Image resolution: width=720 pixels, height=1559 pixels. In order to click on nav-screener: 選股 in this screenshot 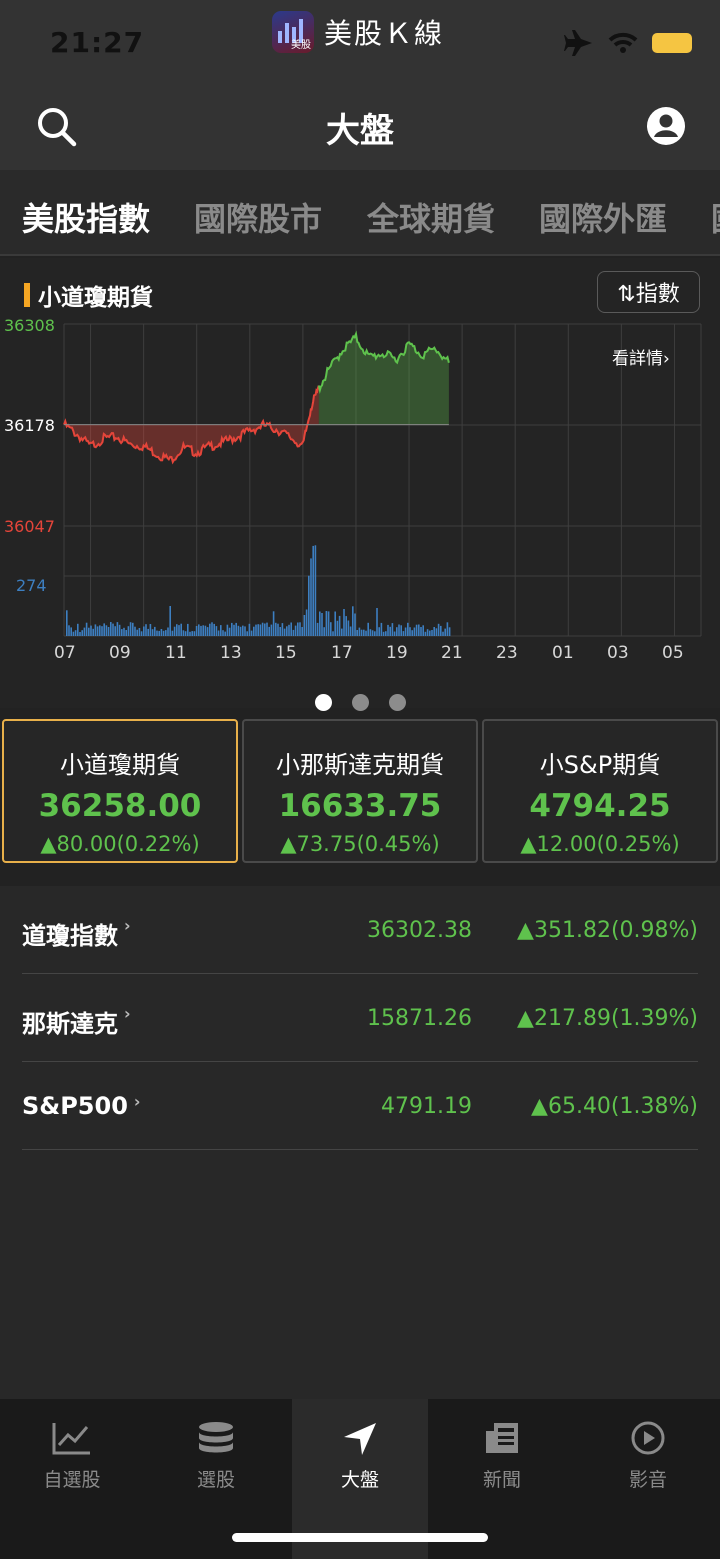, I will do `click(216, 1479)`.